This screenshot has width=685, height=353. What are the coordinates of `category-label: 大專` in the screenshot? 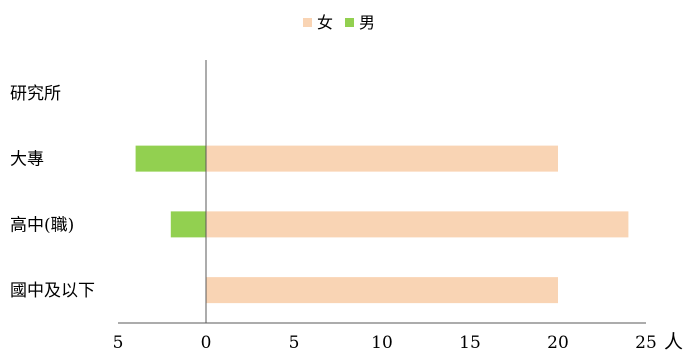 It's located at (27, 160).